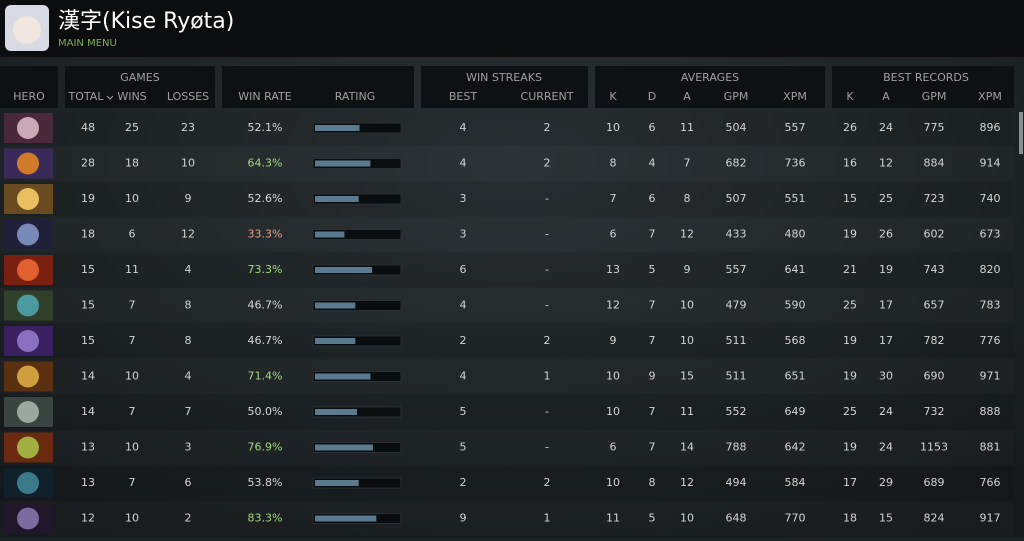 Image resolution: width=1024 pixels, height=541 pixels. I want to click on column-header: D, so click(652, 96).